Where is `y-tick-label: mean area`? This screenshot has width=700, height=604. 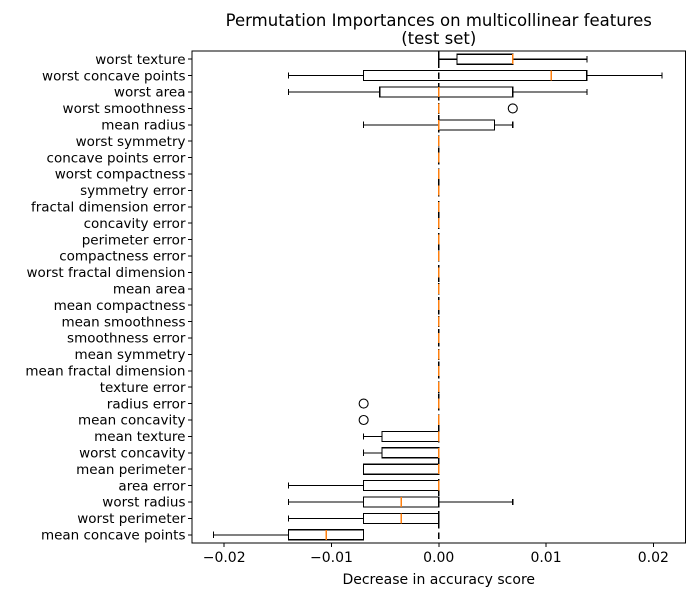
y-tick-label: mean area is located at coordinates (149, 290).